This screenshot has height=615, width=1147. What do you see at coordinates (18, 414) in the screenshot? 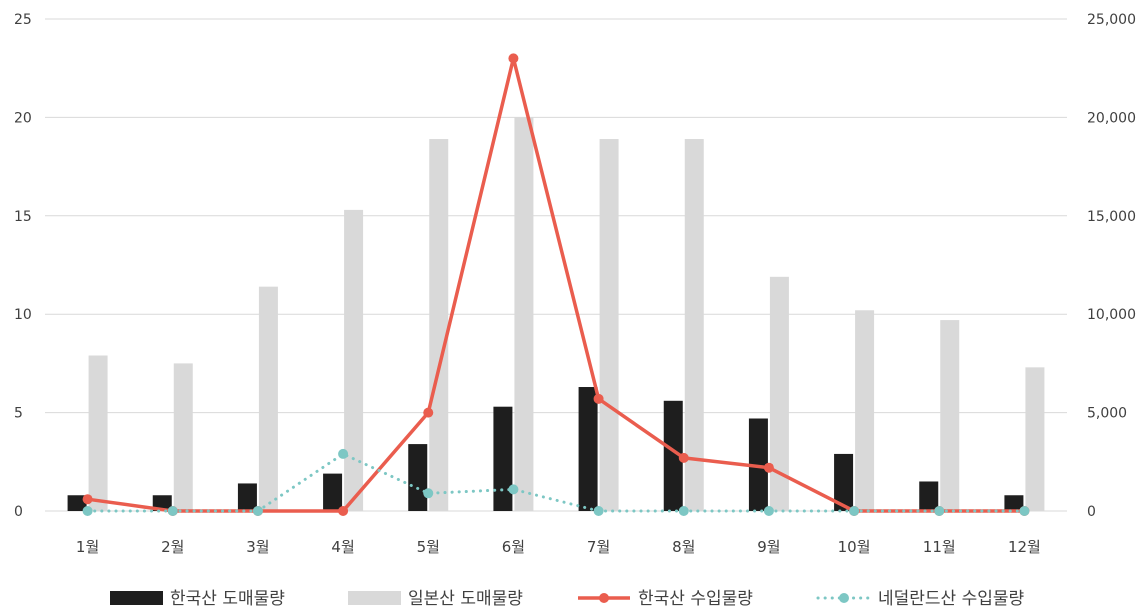
I see `y-left-tick-label: 5` at bounding box center [18, 414].